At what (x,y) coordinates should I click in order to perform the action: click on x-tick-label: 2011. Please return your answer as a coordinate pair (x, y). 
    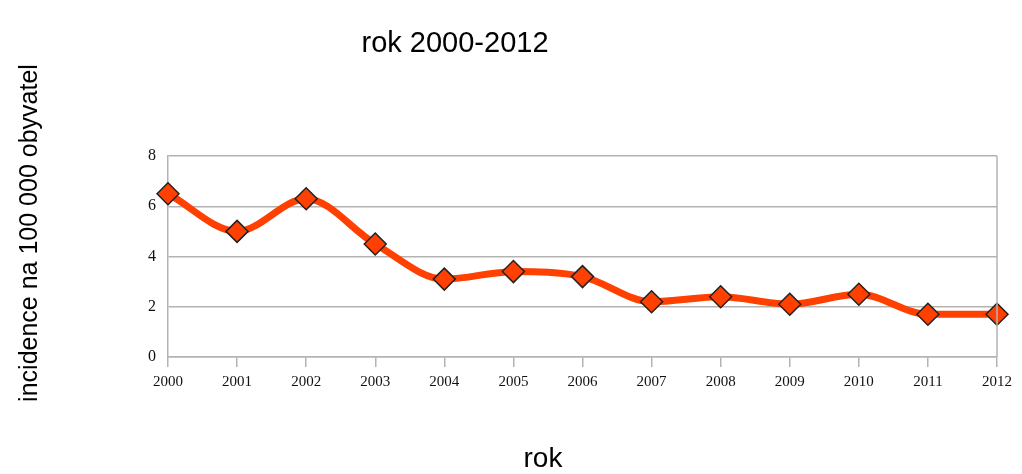
    Looking at the image, I should click on (928, 380).